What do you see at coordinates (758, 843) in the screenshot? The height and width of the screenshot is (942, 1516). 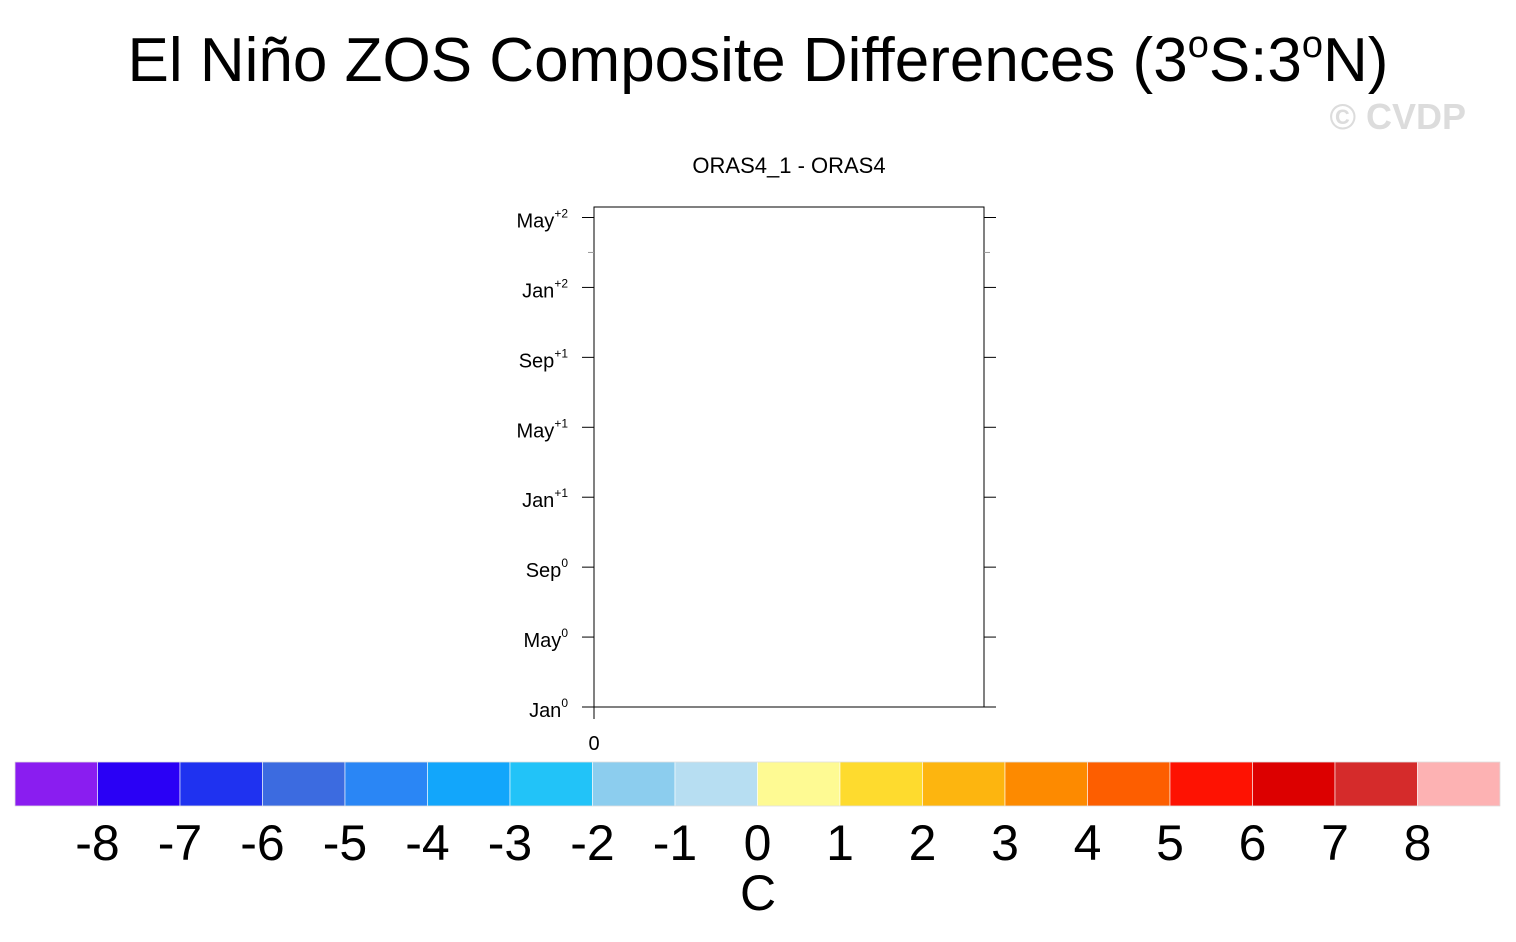 I see `colorbar-label: 0` at bounding box center [758, 843].